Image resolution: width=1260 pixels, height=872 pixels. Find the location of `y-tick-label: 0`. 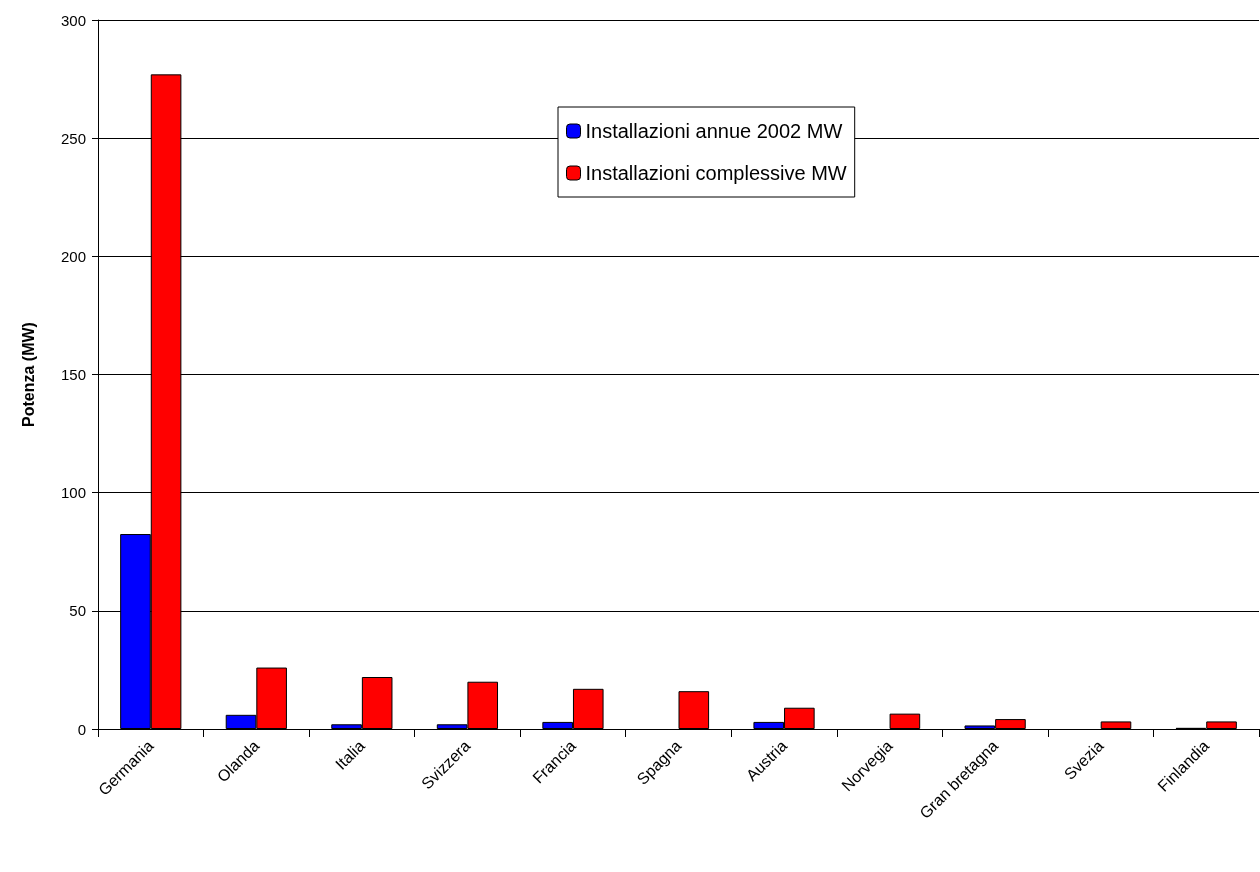

y-tick-label: 0 is located at coordinates (81, 729).